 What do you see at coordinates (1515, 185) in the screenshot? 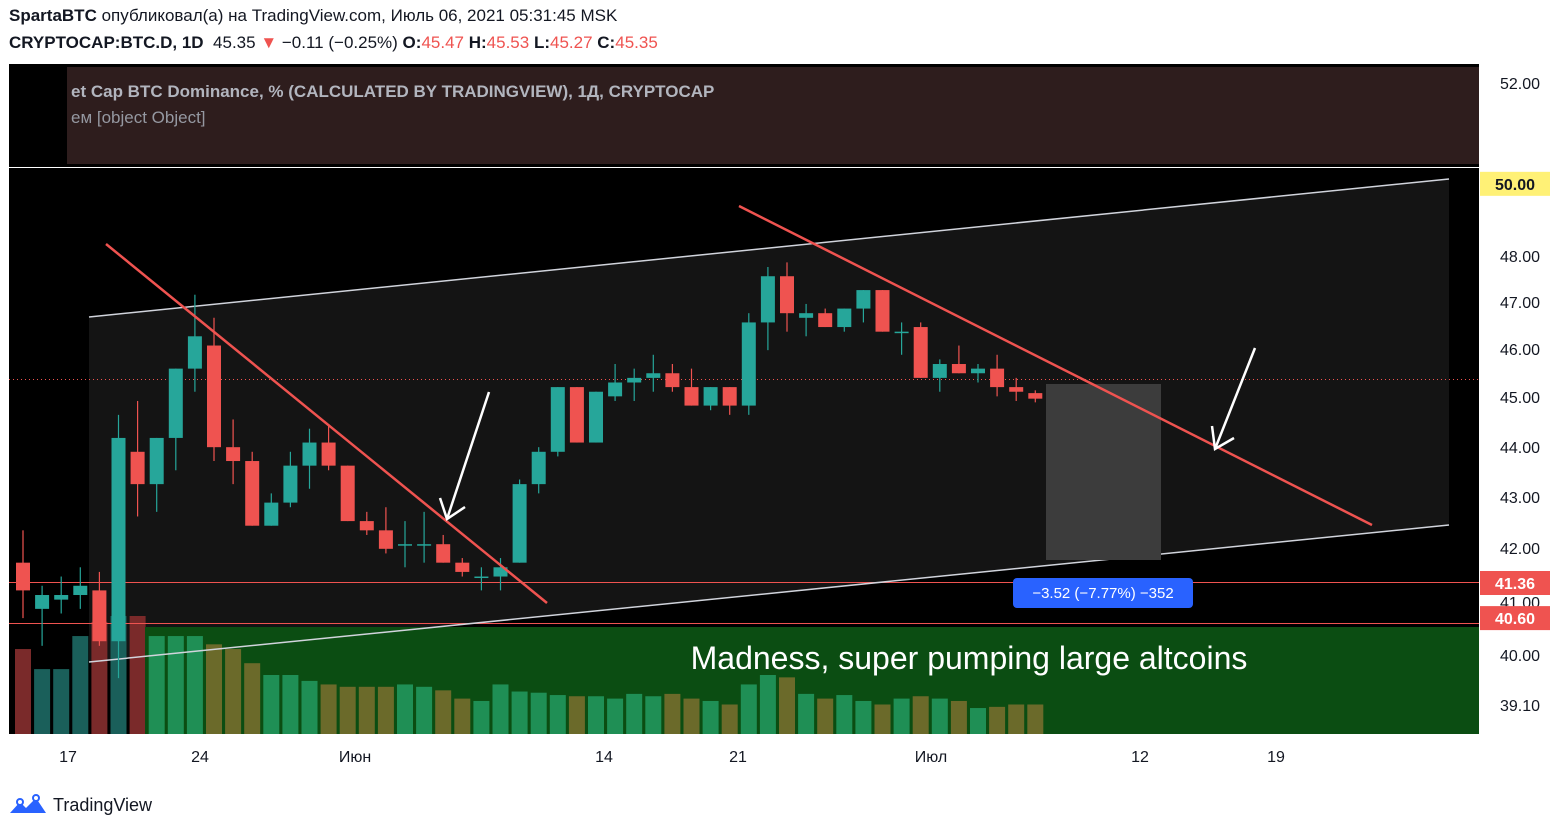
I see `price-badge-label: 50.00` at bounding box center [1515, 185].